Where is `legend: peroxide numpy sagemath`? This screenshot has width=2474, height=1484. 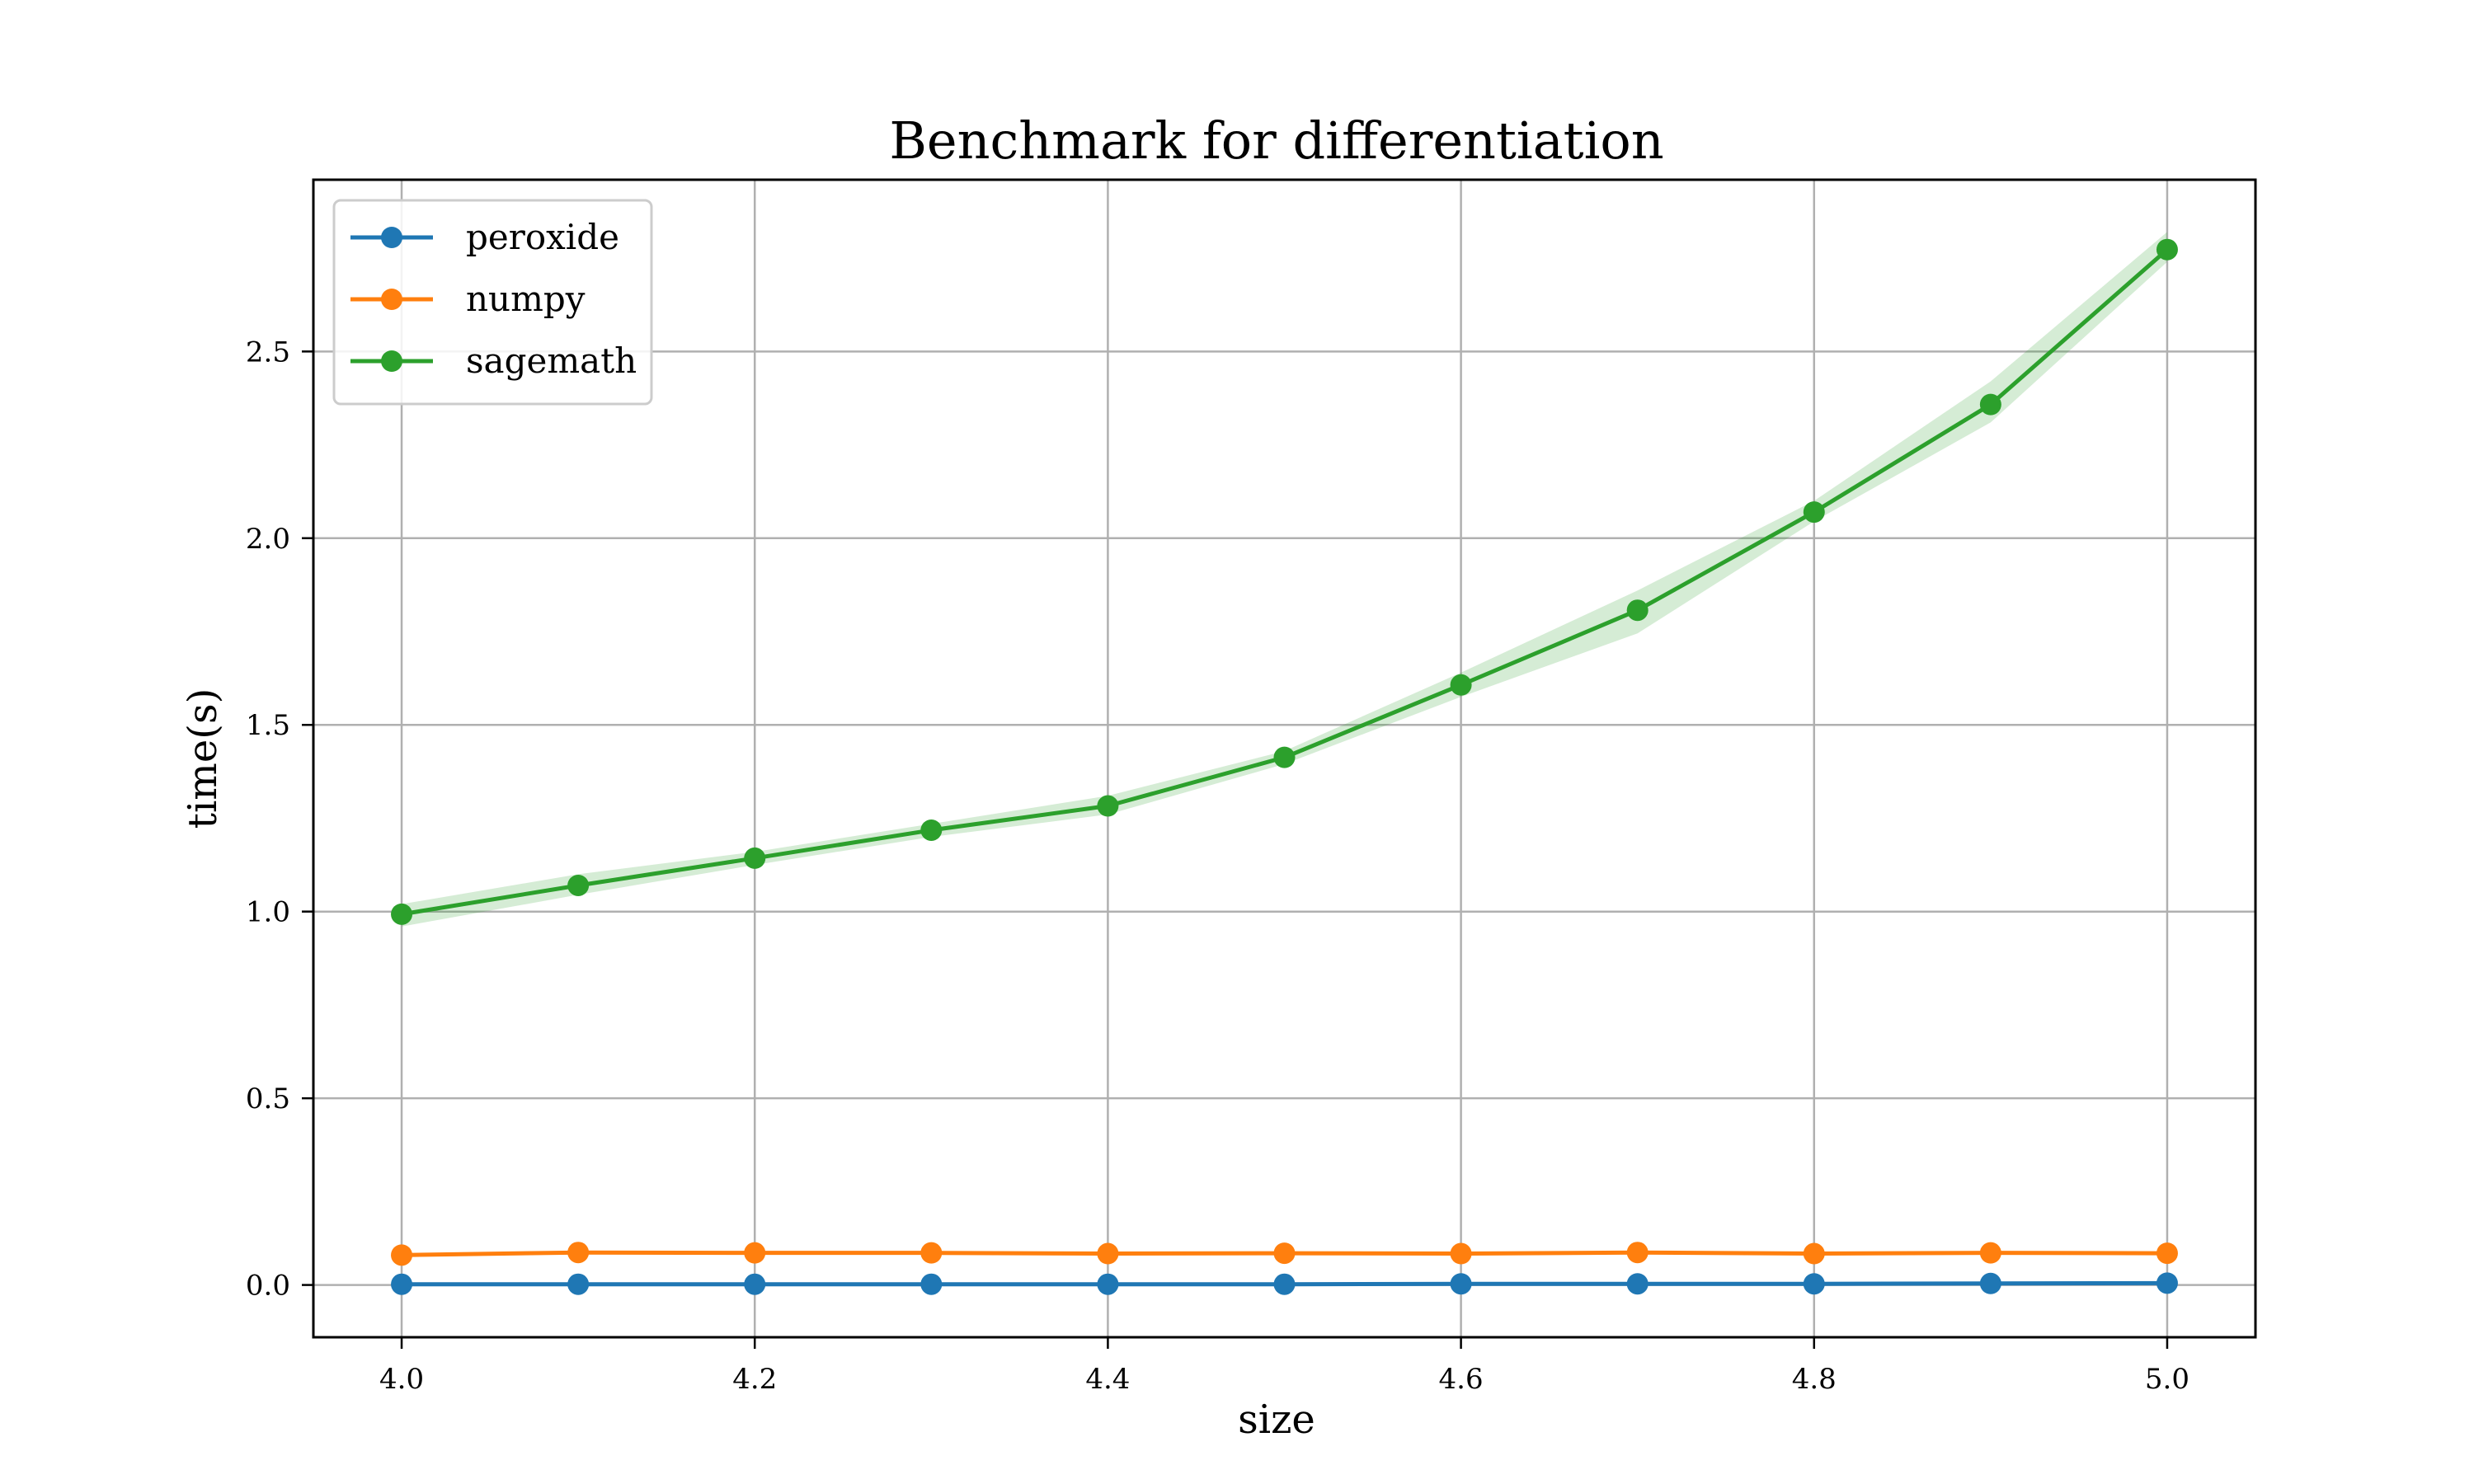 legend: peroxide numpy sagemath is located at coordinates (492, 302).